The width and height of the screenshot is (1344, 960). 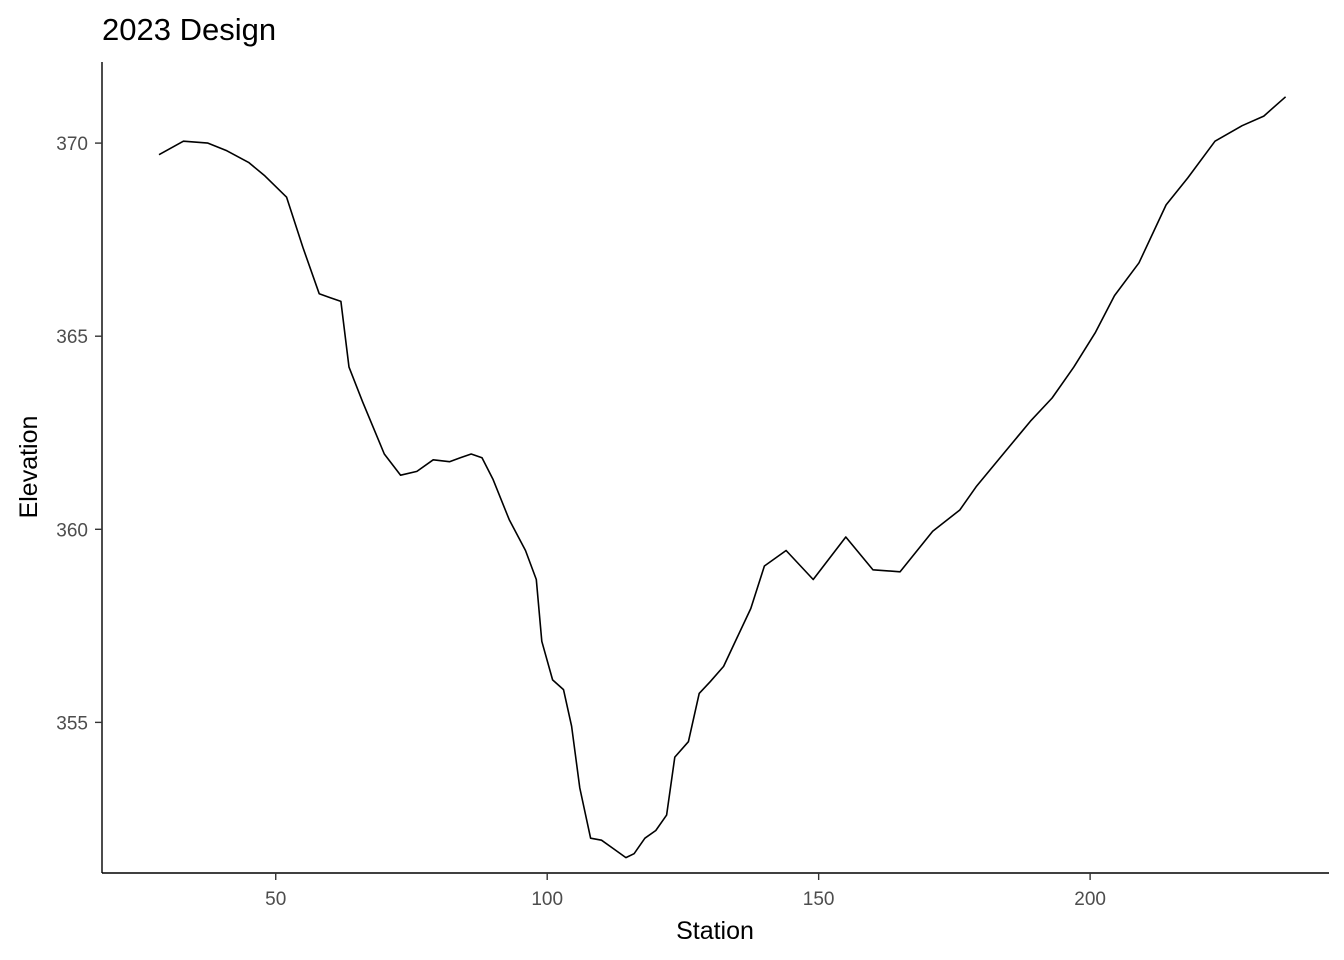 I want to click on chart-title: 2023 Design, so click(x=189, y=29).